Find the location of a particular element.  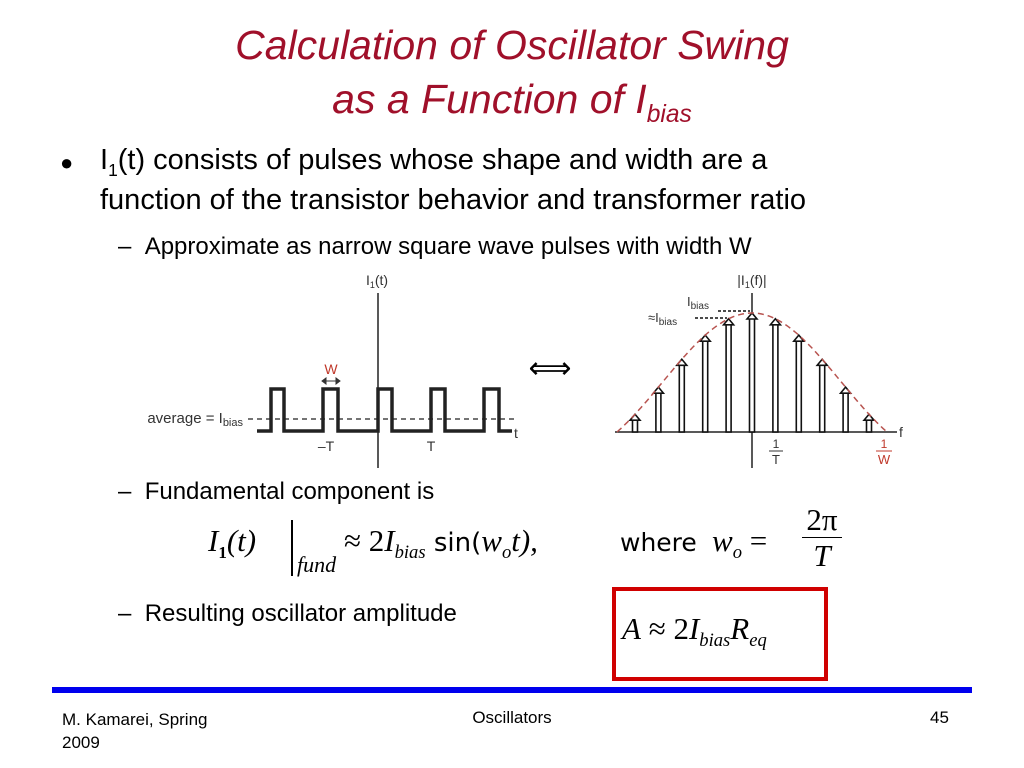

amp-I-sub: bias is located at coordinates (715, 641).